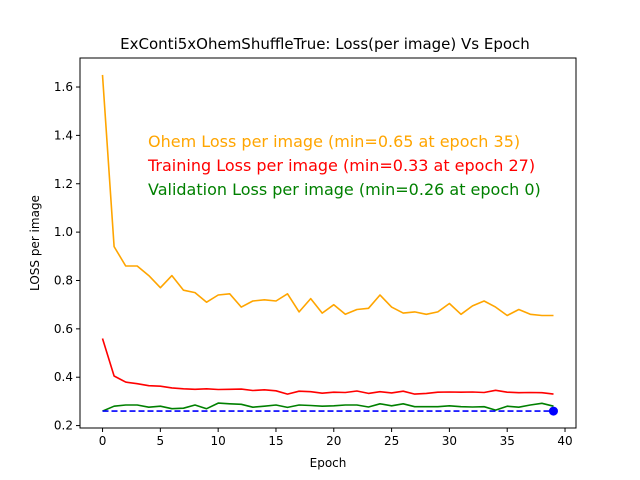 The width and height of the screenshot is (640, 480). What do you see at coordinates (333, 441) in the screenshot?
I see `x-tick-label: 20` at bounding box center [333, 441].